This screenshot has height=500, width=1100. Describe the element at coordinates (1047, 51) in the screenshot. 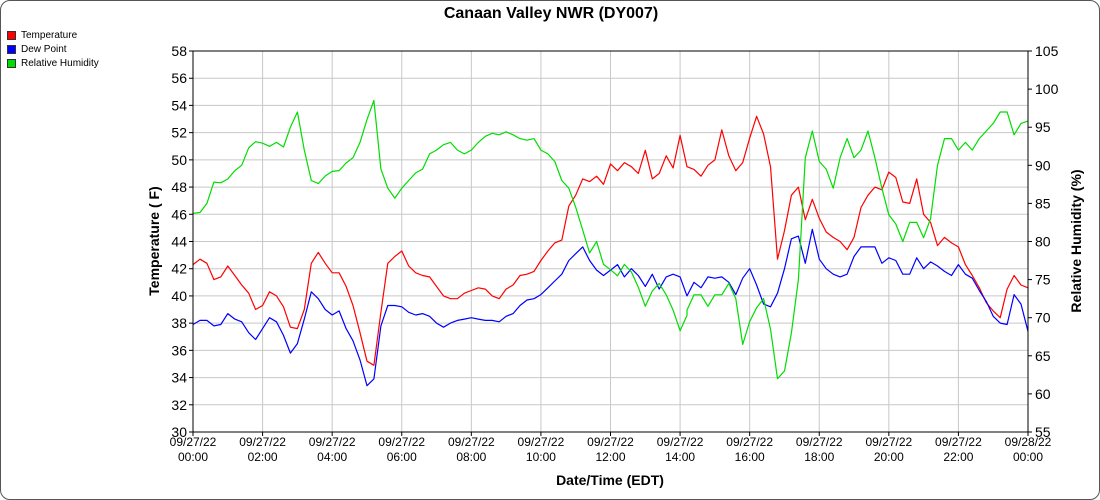

I see `y-tick-label-right: 105` at that location.